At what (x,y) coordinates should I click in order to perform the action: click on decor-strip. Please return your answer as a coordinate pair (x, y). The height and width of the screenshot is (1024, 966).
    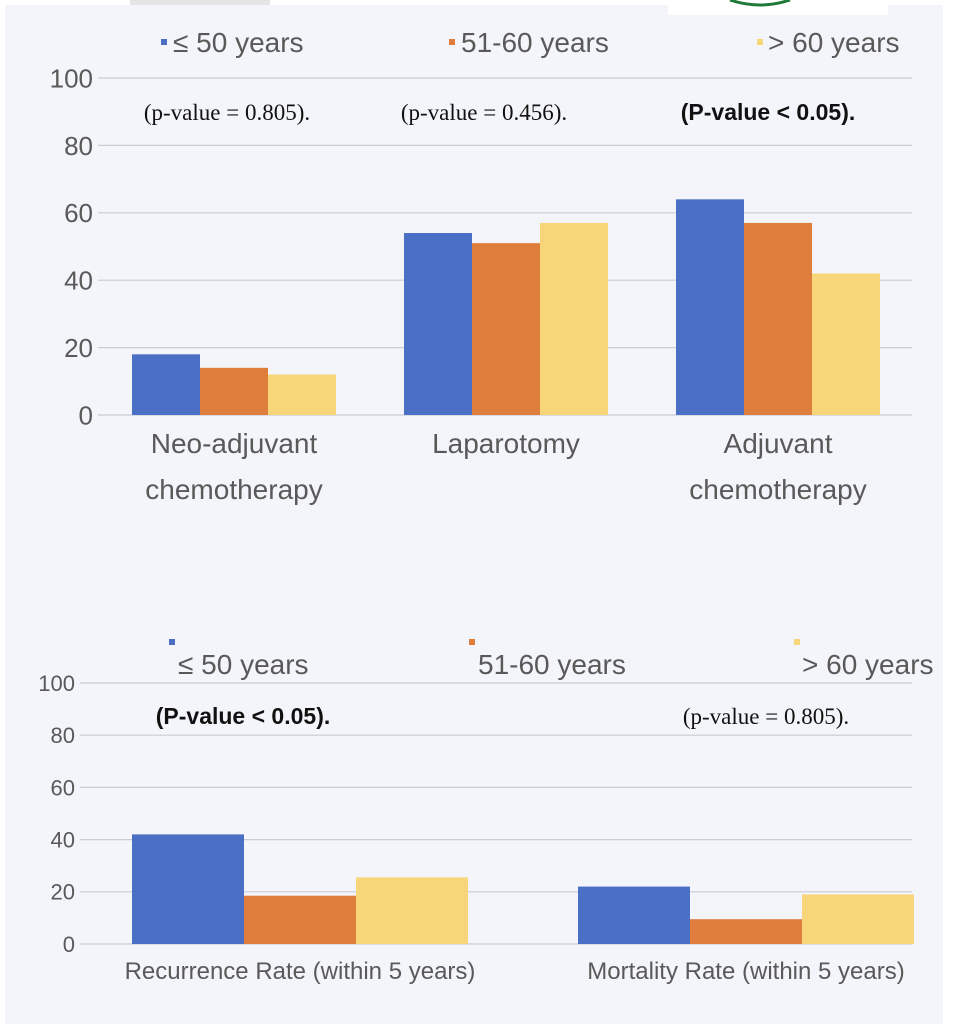
    Looking at the image, I should click on (200, 2).